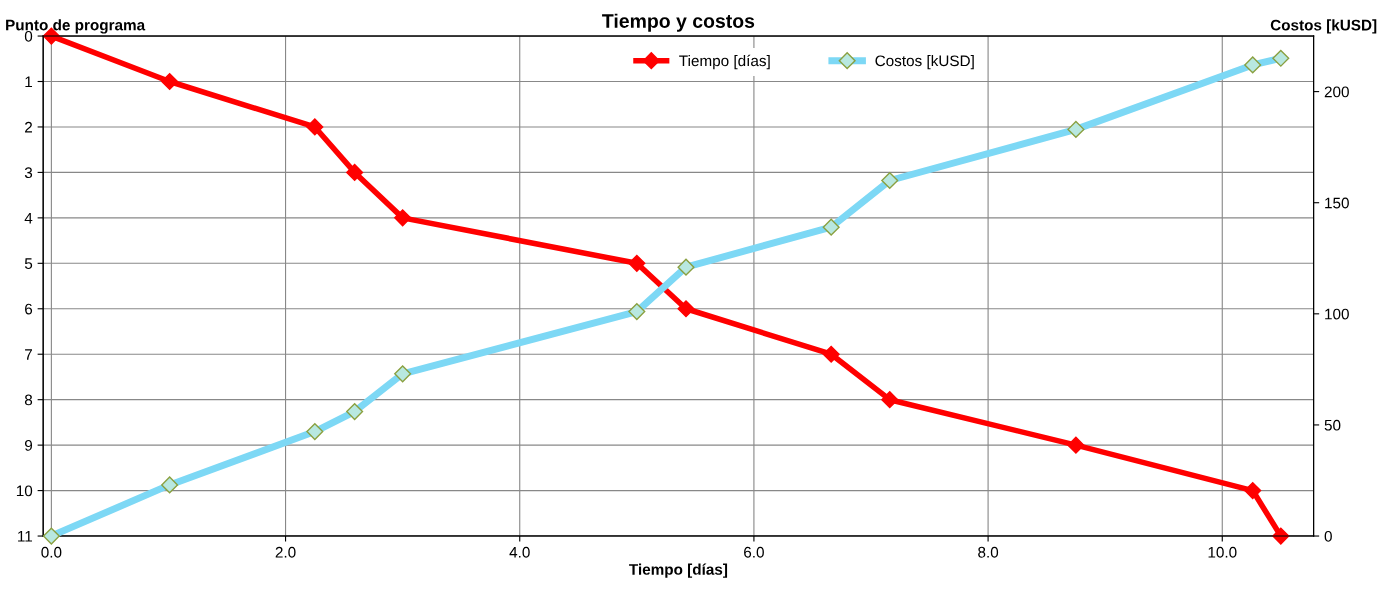 Image resolution: width=1393 pixels, height=591 pixels. What do you see at coordinates (51, 552) in the screenshot?
I see `x-tick-label: 0.0` at bounding box center [51, 552].